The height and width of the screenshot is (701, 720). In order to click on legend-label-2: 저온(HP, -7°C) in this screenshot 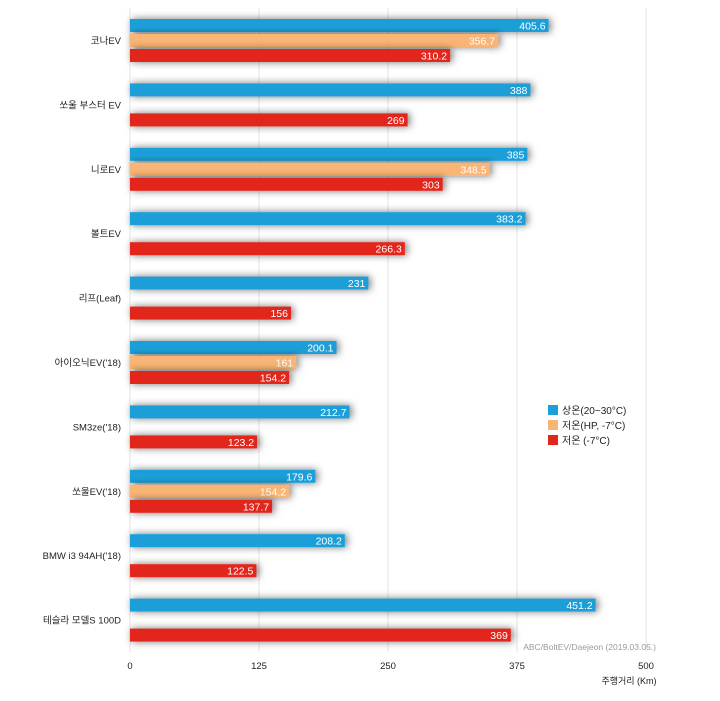, I will do `click(593, 426)`.